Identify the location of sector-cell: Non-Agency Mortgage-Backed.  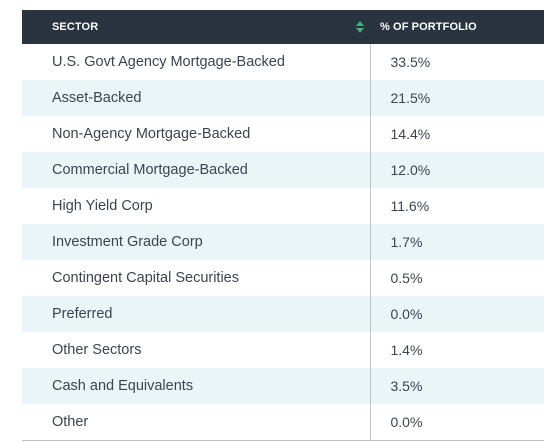
(196, 134).